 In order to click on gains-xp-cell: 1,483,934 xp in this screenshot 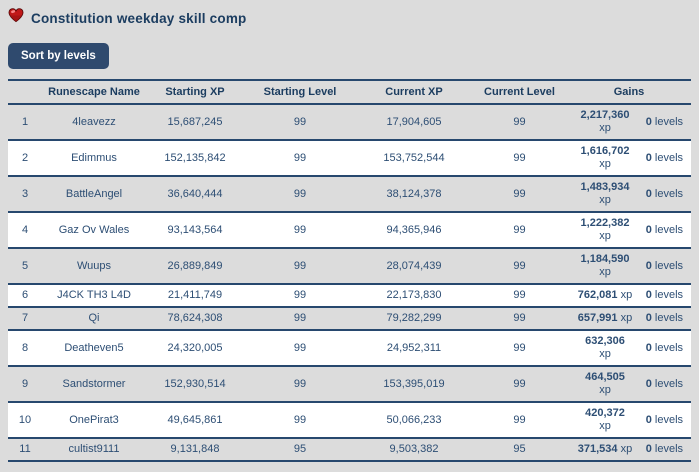, I will do `click(605, 193)`.